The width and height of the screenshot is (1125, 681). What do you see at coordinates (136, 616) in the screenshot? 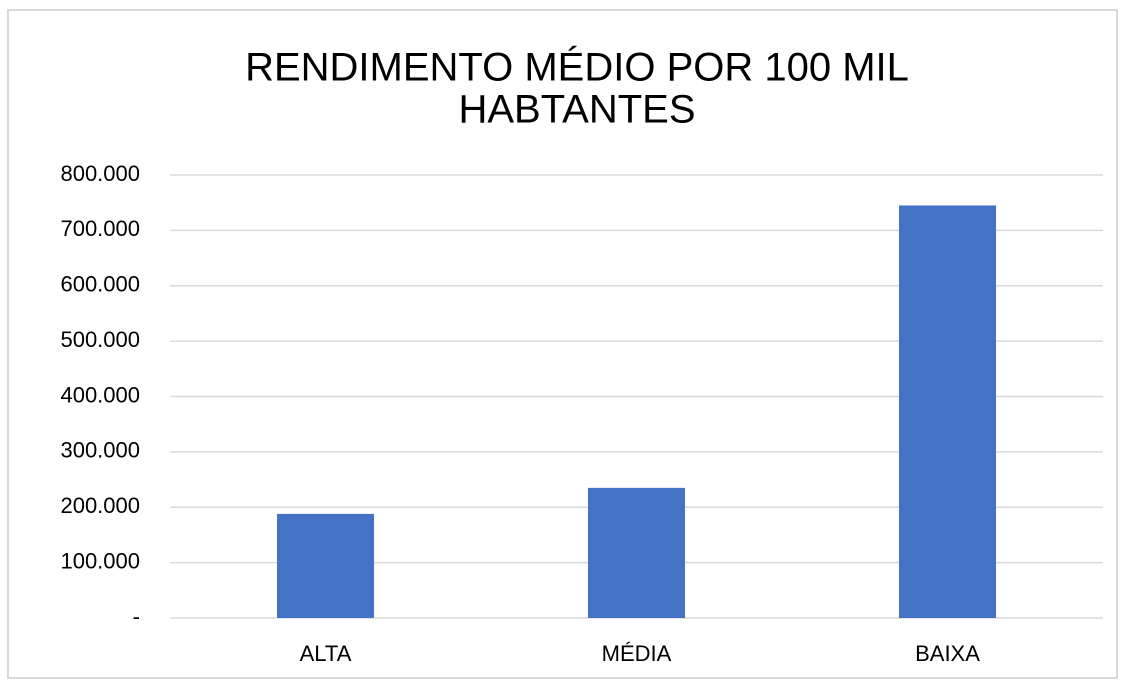
I see `y-tick-label: -` at bounding box center [136, 616].